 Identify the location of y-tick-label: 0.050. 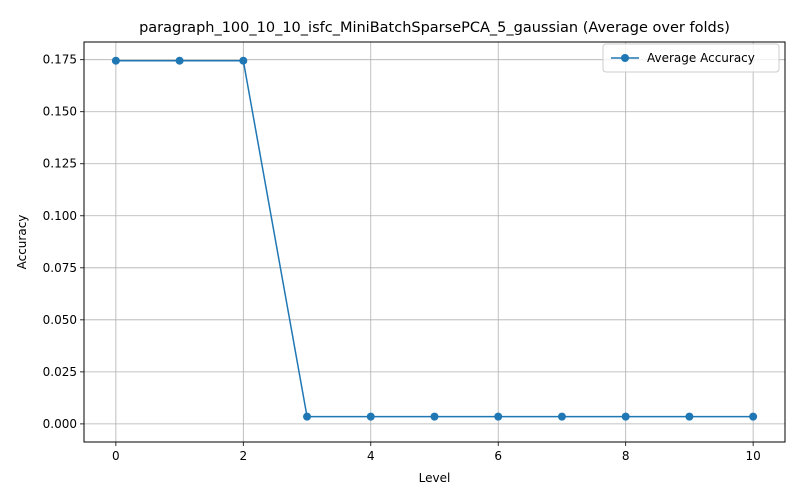
(60, 320).